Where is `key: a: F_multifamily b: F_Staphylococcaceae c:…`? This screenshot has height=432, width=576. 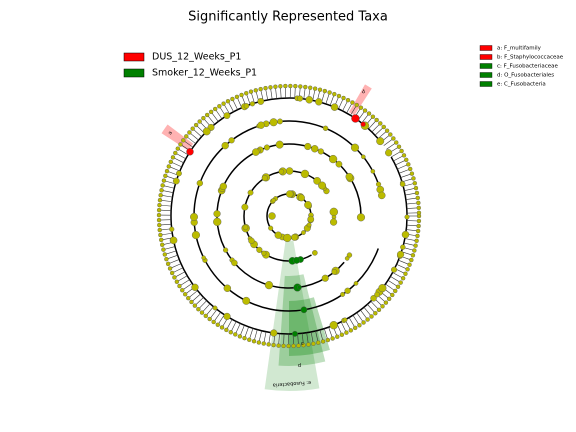 key: a: F_multifamily b: F_Staphylococcaceae c:… is located at coordinates (521, 66).